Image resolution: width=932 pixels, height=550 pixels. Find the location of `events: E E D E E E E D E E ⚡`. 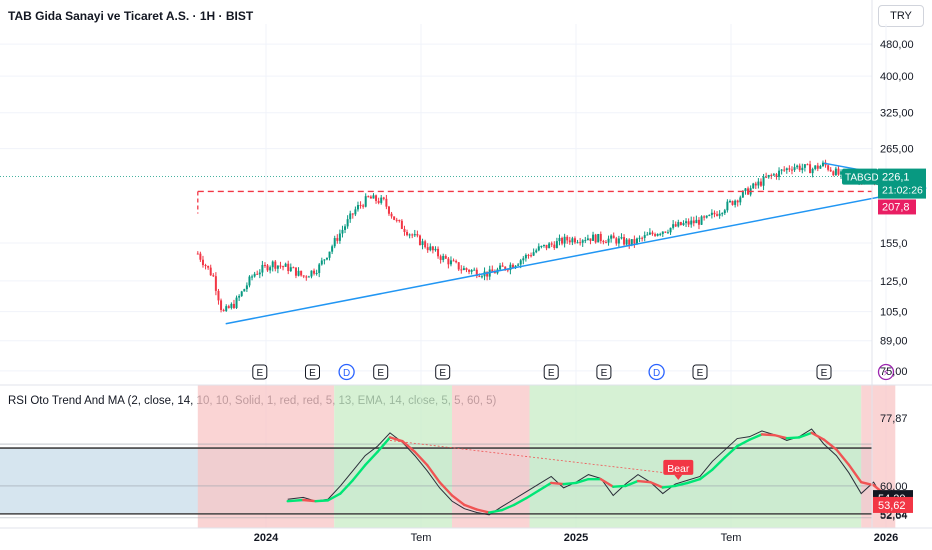

events: E E D E E E E D E E ⚡ is located at coordinates (573, 372).